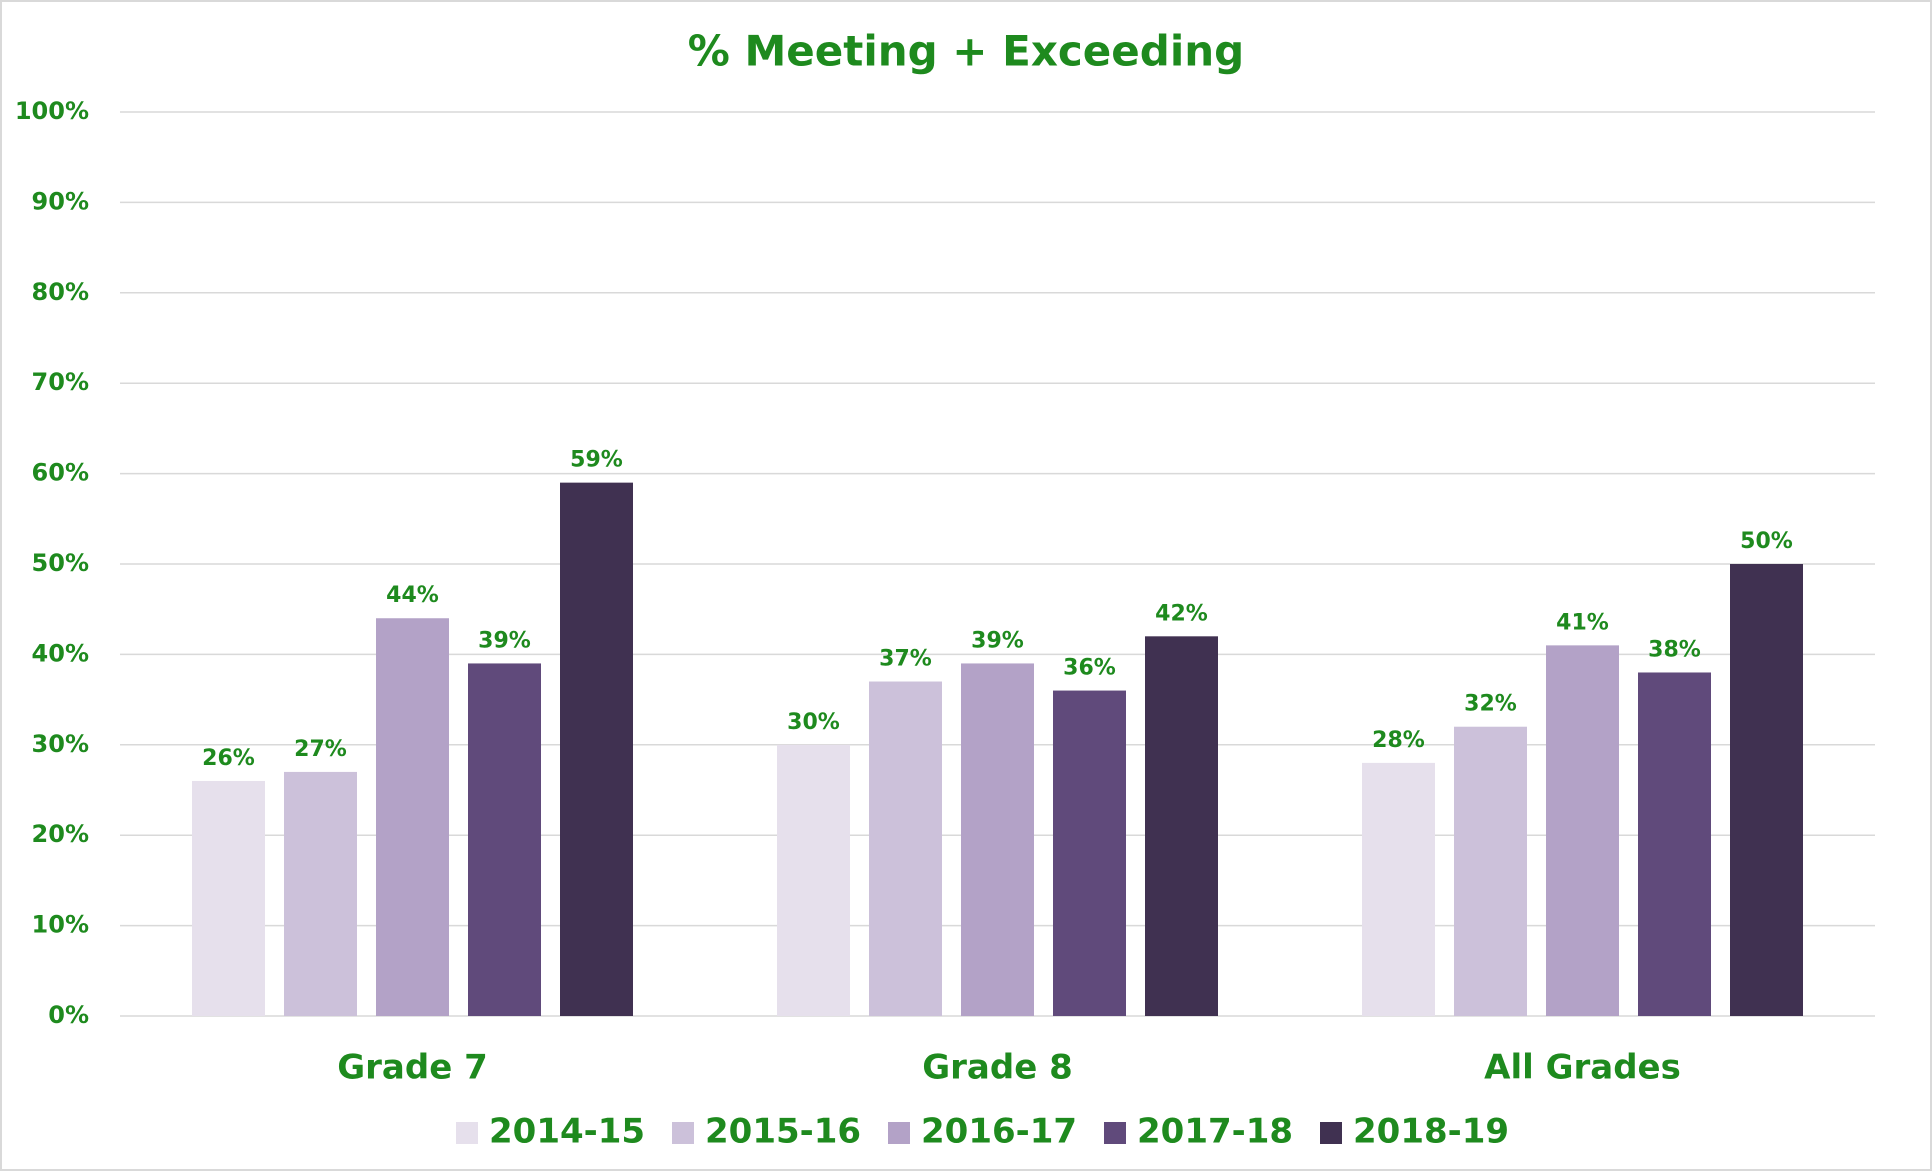 This screenshot has width=1932, height=1171. What do you see at coordinates (60, 834) in the screenshot?
I see `y-tick-label: 20%` at bounding box center [60, 834].